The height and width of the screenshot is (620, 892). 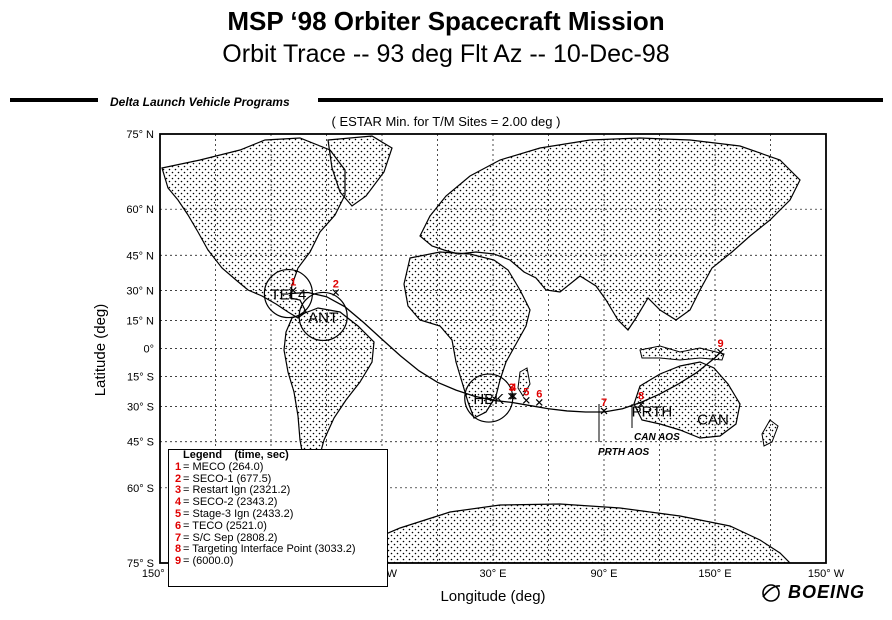 I want to click on legend-item-number: 9, so click(x=178, y=561).